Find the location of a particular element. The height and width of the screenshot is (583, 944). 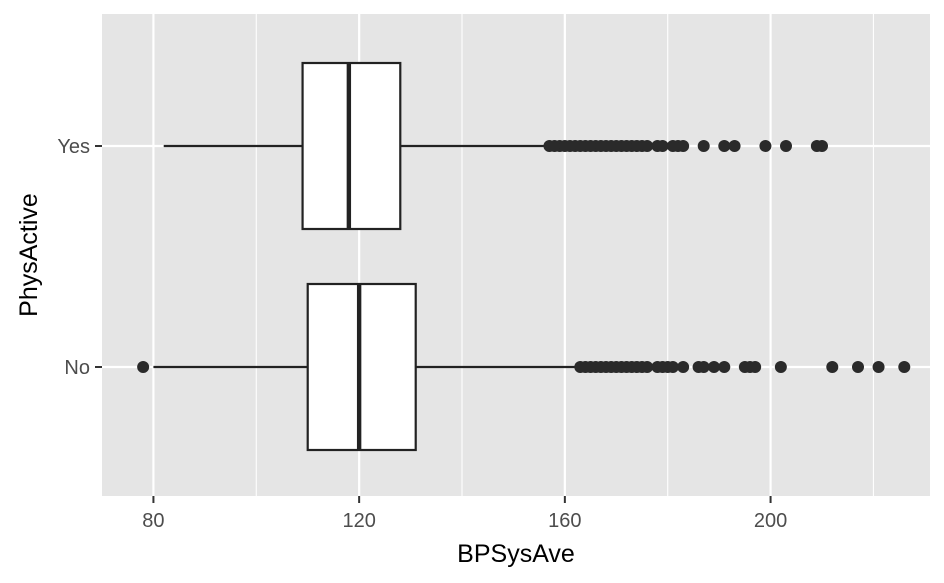

x-tick-label: 200 is located at coordinates (770, 521).